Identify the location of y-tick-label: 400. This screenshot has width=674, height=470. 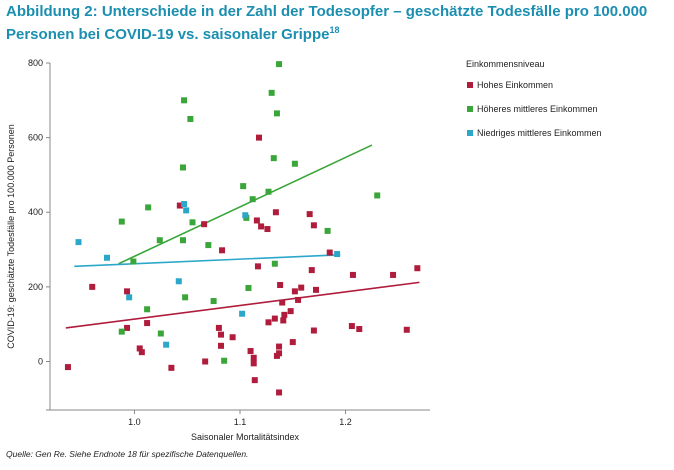
(35, 212).